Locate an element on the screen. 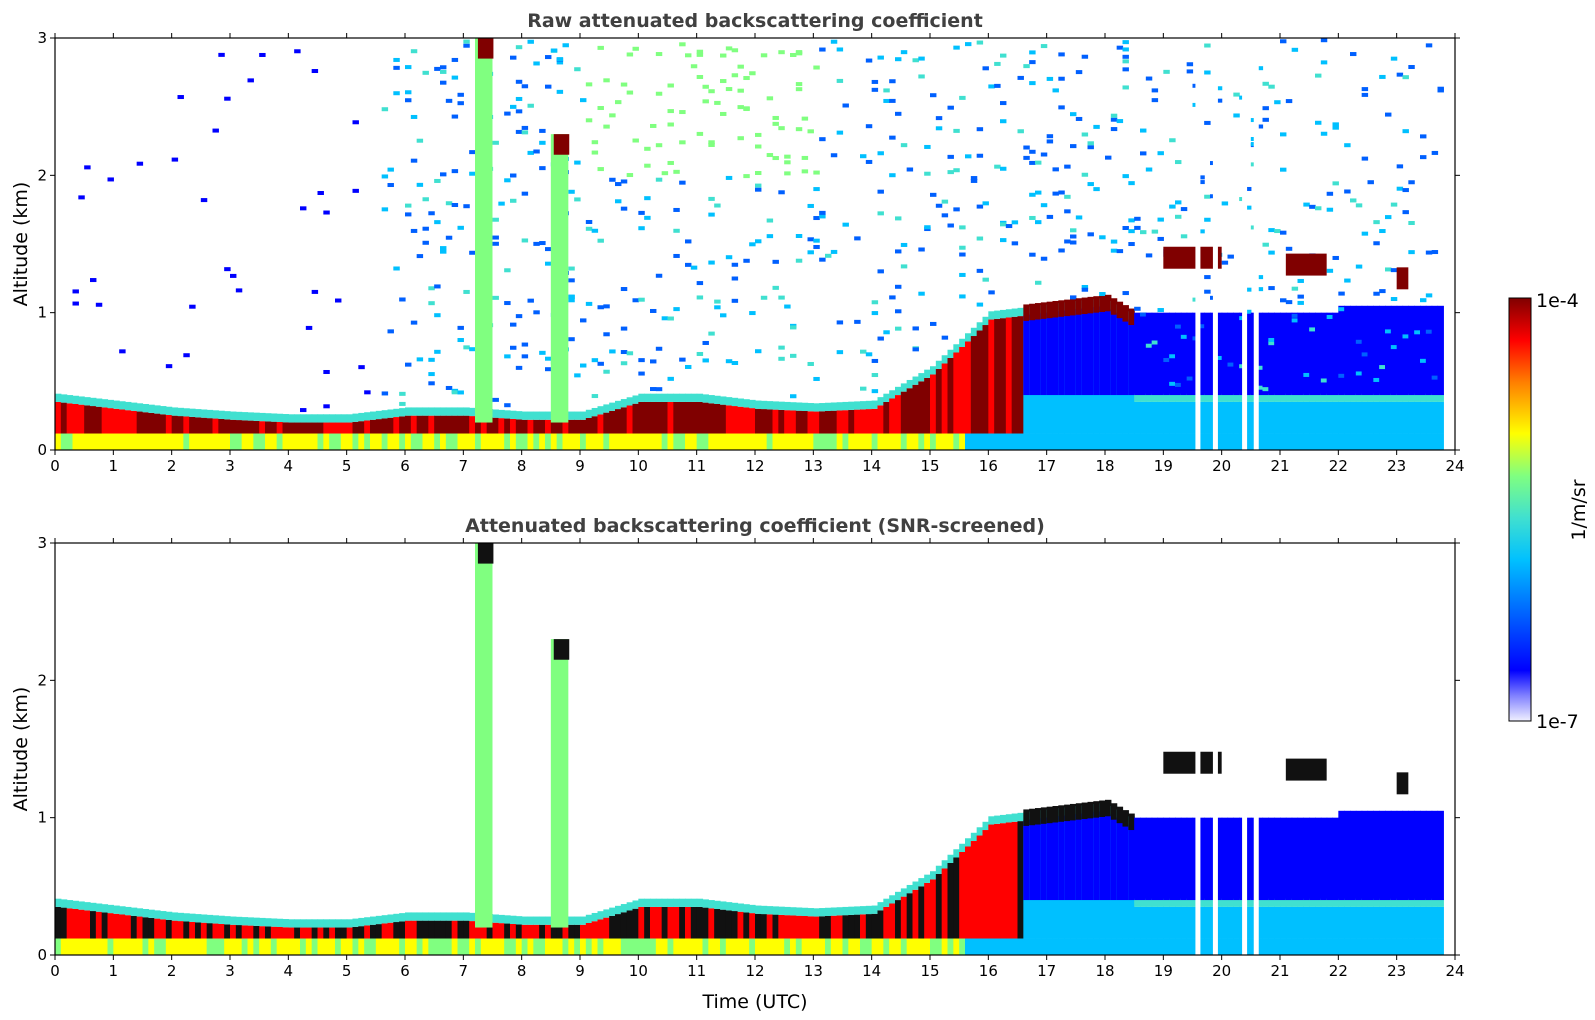 This screenshot has height=1020, width=1595. x-tick-label: 12 is located at coordinates (754, 971).